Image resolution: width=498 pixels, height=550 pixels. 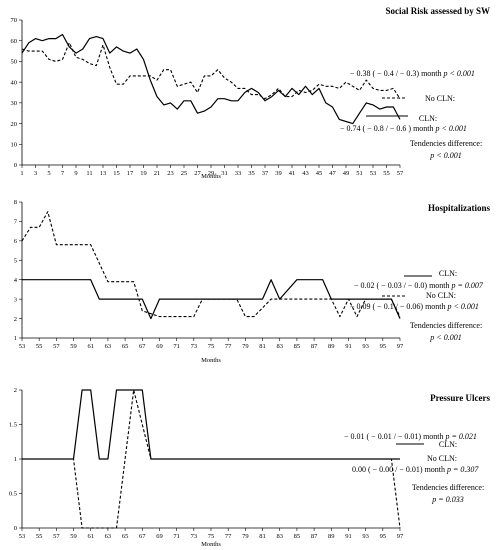 I want to click on x-tick-label: 35, so click(x=251, y=173).